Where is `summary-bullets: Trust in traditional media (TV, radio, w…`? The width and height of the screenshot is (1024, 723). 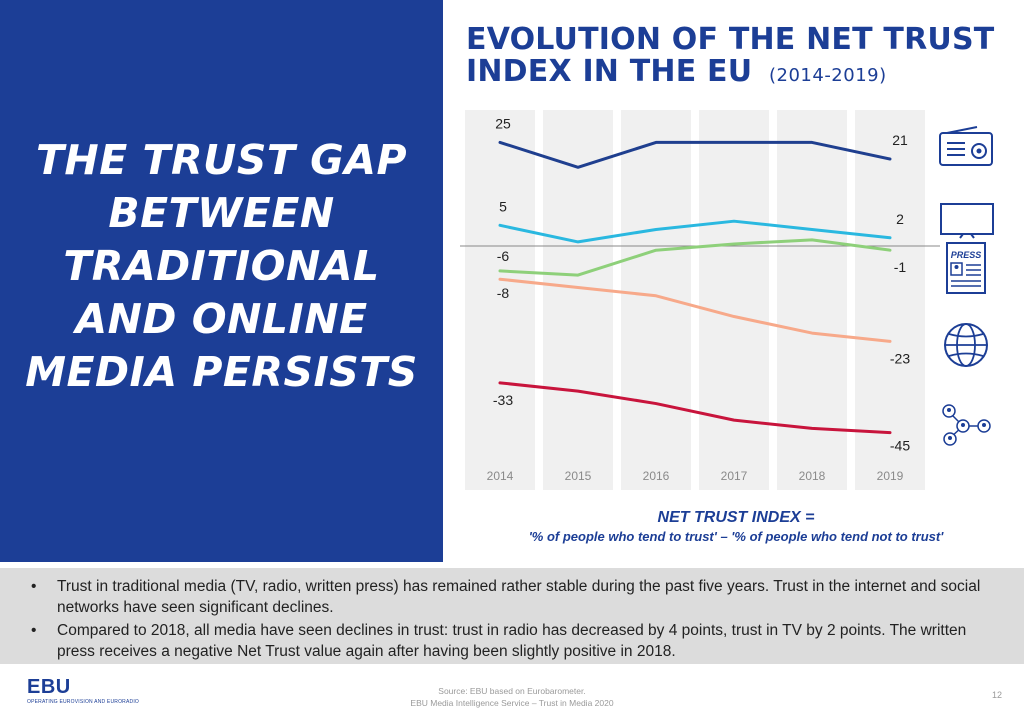 summary-bullets: Trust in traditional media (TV, radio, w… is located at coordinates (512, 616).